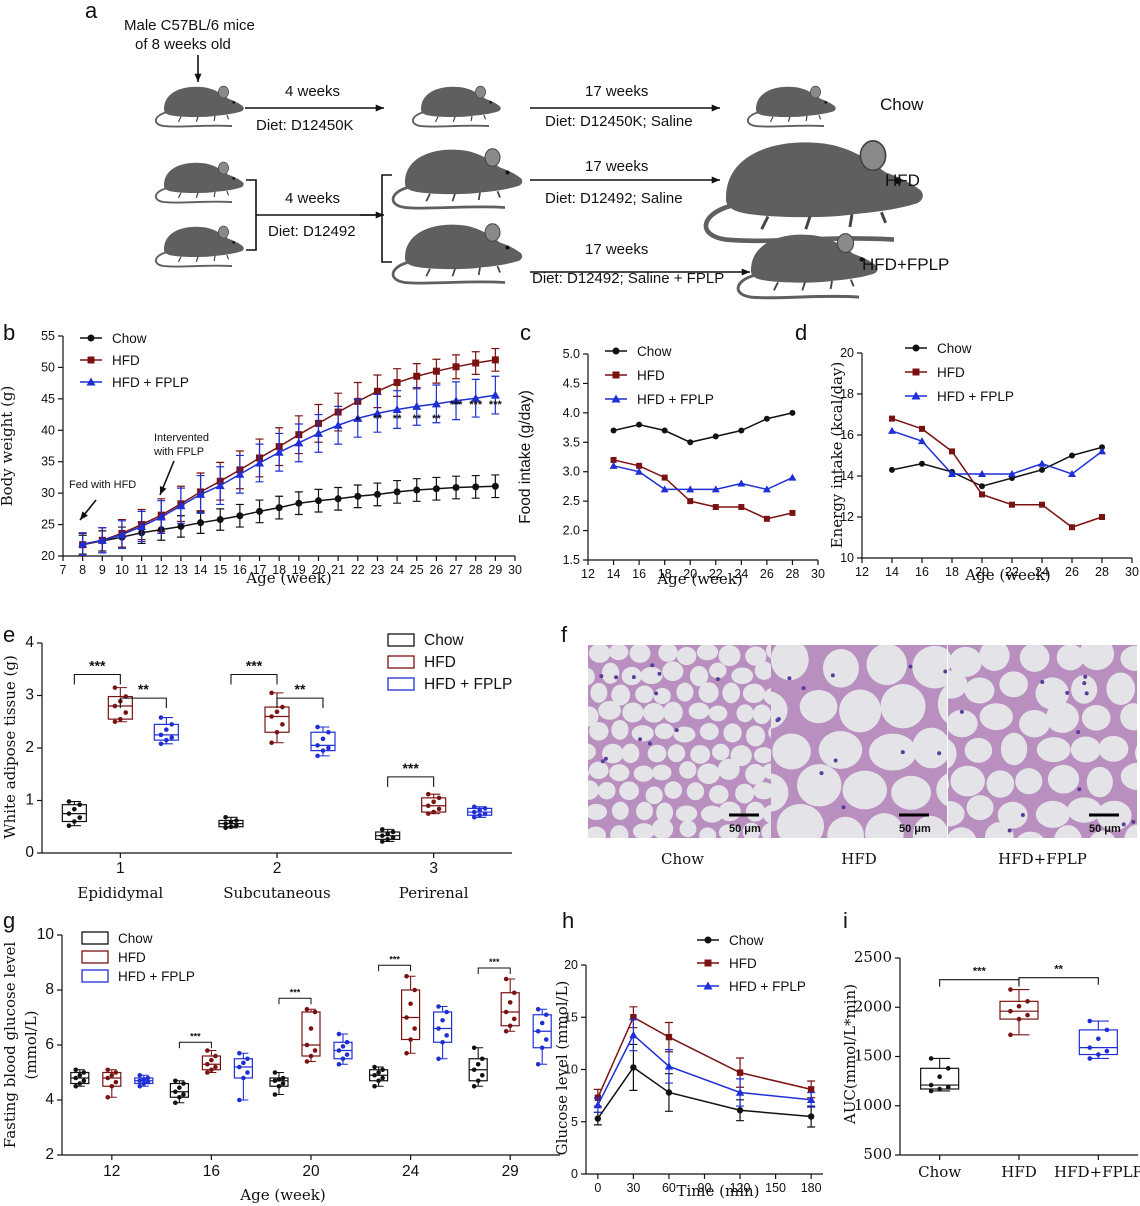 The height and width of the screenshot is (1206, 1140). I want to click on b-sig: ***, so click(496, 405).